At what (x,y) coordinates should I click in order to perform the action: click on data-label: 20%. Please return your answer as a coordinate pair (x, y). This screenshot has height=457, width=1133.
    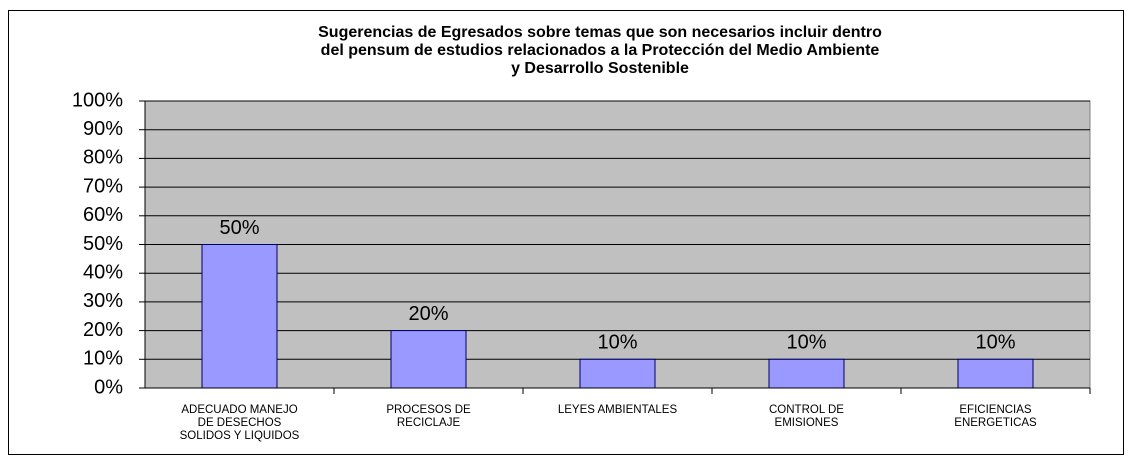
    Looking at the image, I should click on (428, 314).